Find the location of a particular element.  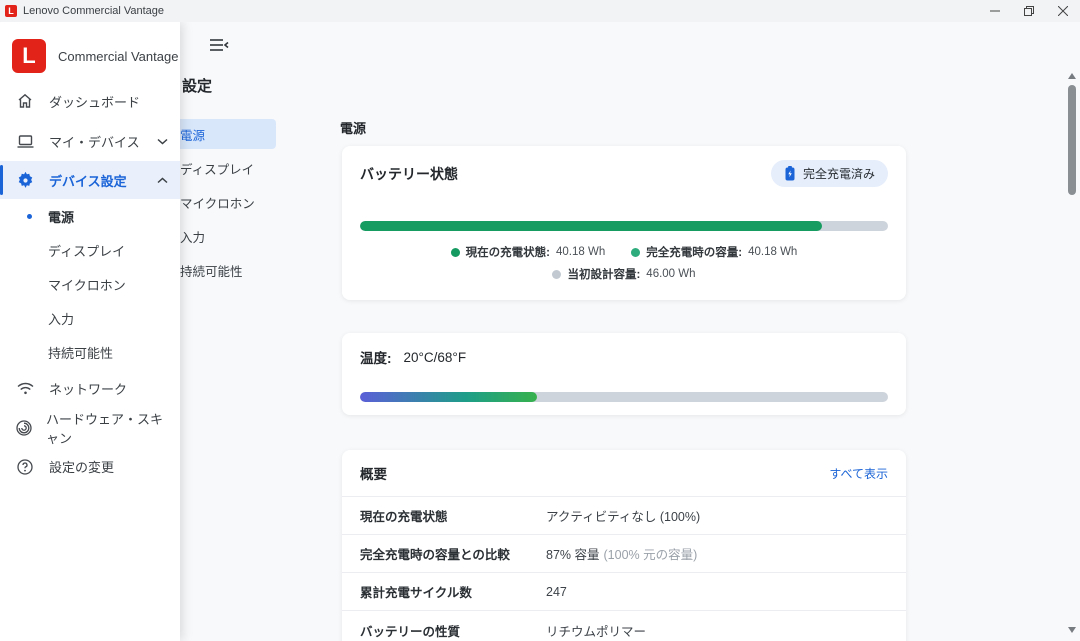

window-title: Lenovo Commercial Vantage is located at coordinates (94, 11).